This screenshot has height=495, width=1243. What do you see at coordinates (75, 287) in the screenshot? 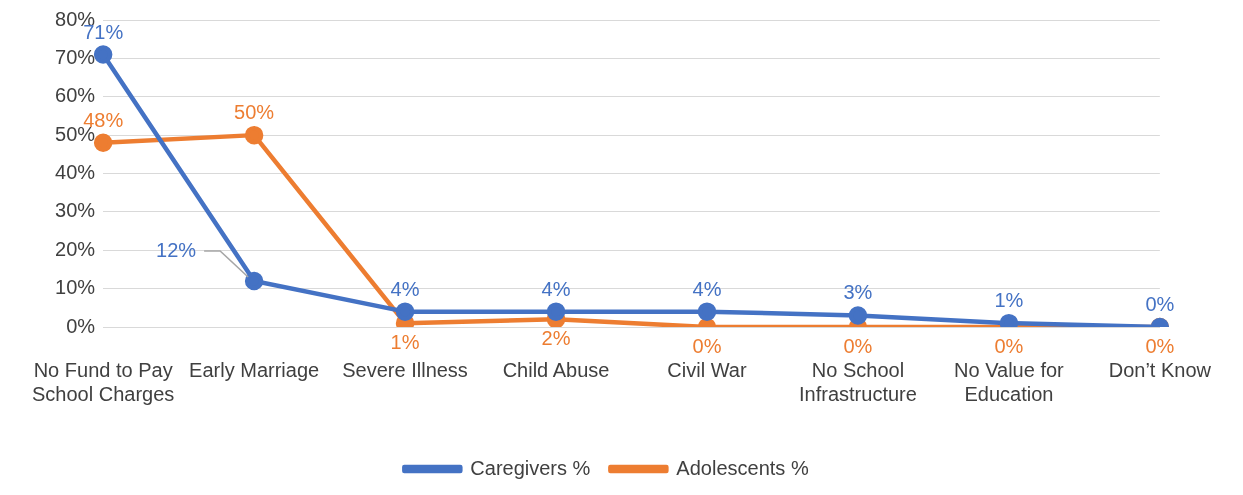
I see `y-tick-label: 10%` at bounding box center [75, 287].